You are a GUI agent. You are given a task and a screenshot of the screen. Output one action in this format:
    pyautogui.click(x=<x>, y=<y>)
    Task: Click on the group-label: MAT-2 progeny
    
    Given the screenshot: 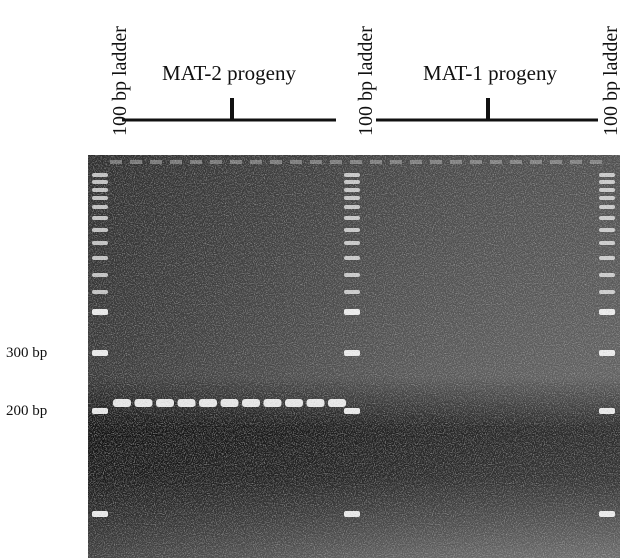 What is the action you would take?
    pyautogui.click(x=229, y=73)
    